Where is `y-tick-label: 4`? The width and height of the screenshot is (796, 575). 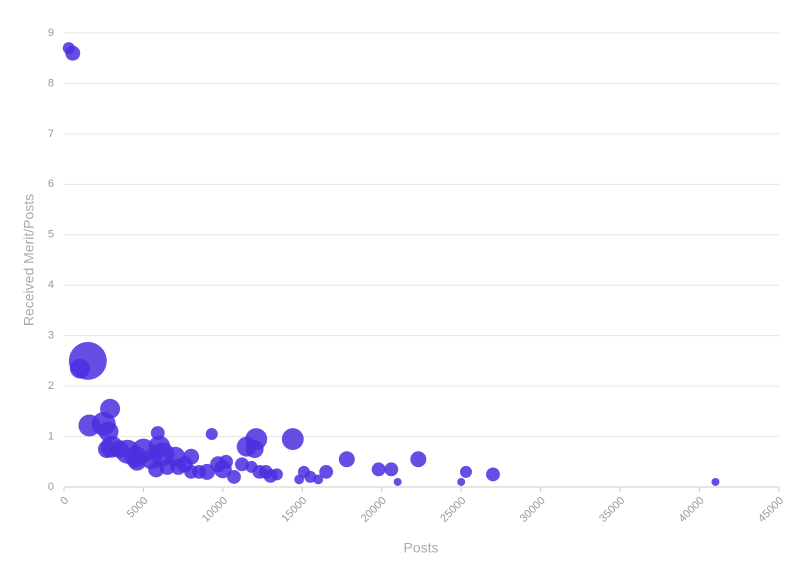 y-tick-label: 4 is located at coordinates (51, 285).